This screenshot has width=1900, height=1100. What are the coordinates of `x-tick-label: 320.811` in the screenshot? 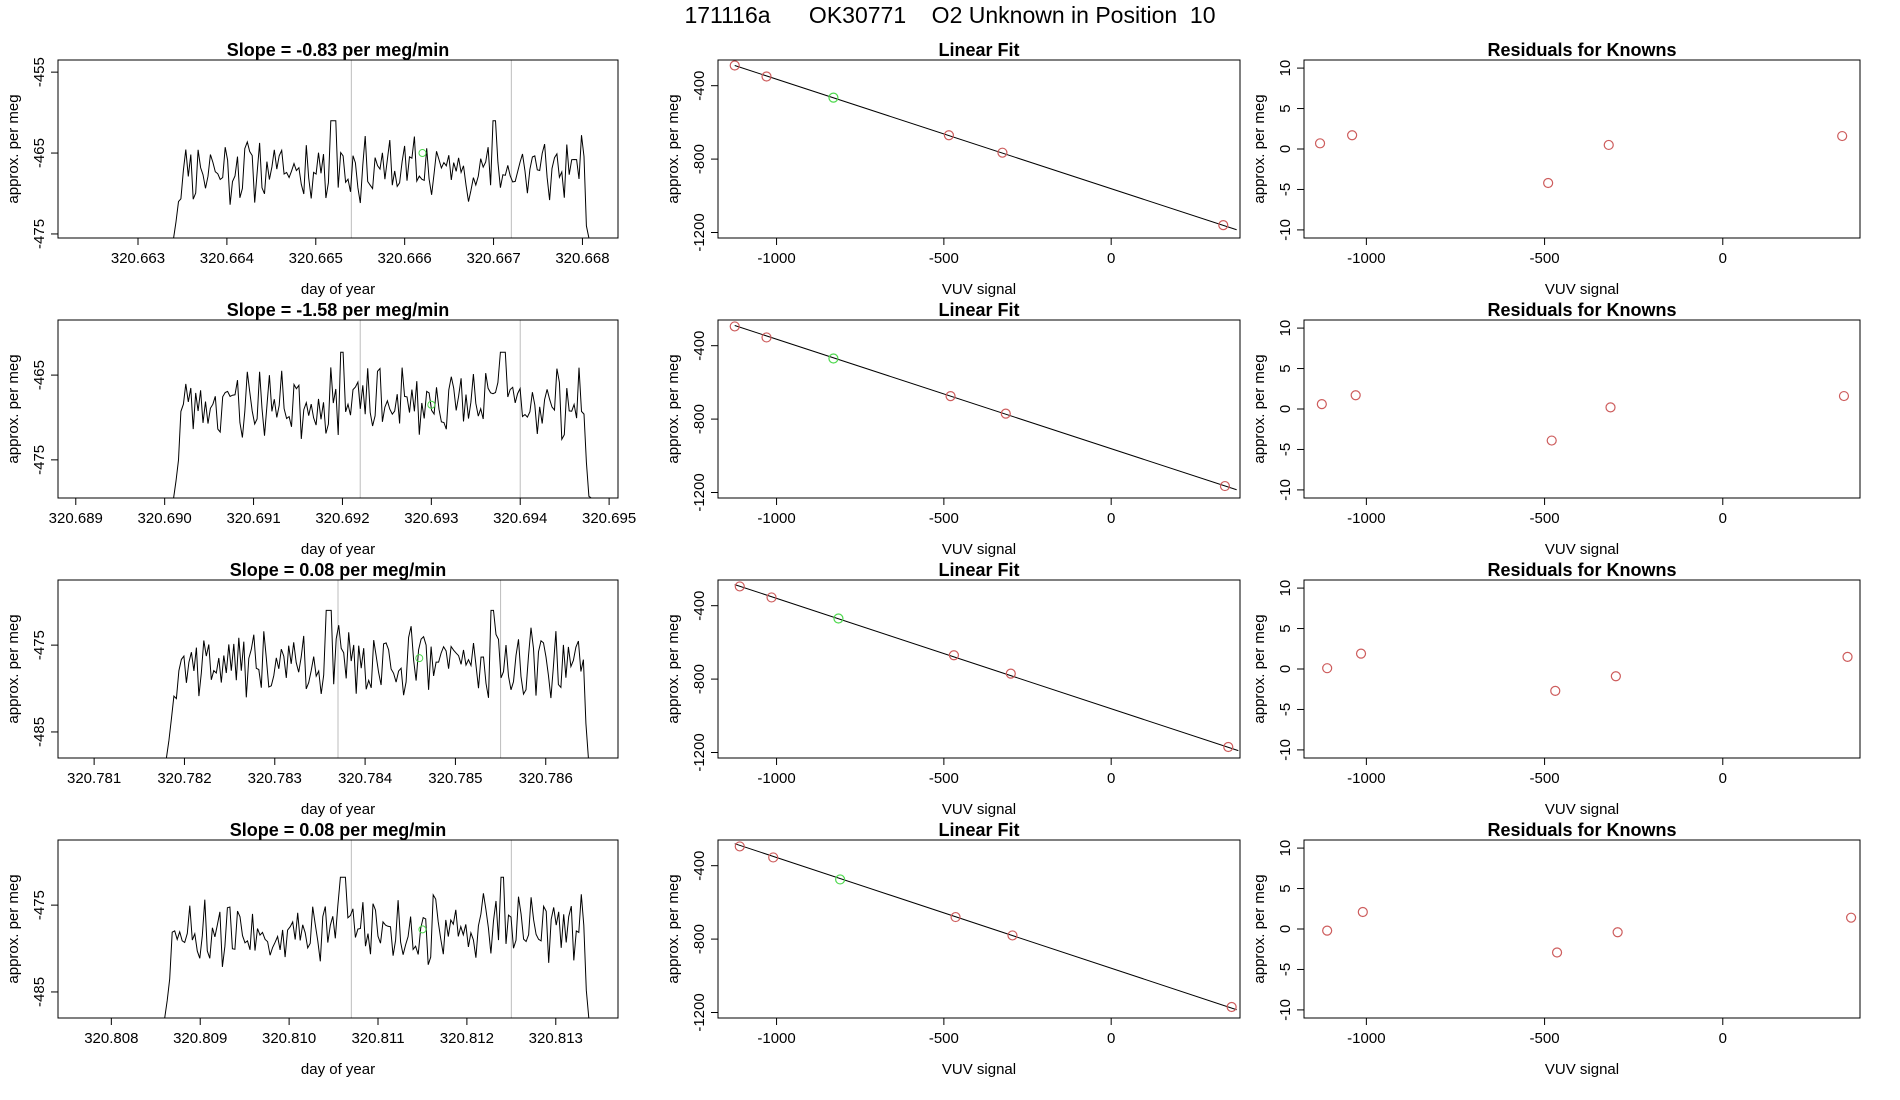 It's located at (377, 1038).